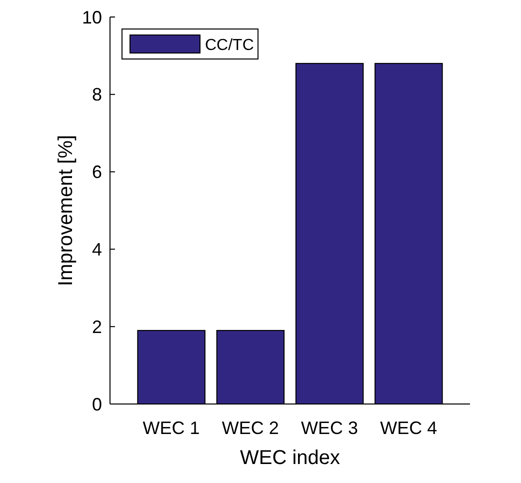  Describe the element at coordinates (97, 250) in the screenshot. I see `y-tick-label: 4` at that location.